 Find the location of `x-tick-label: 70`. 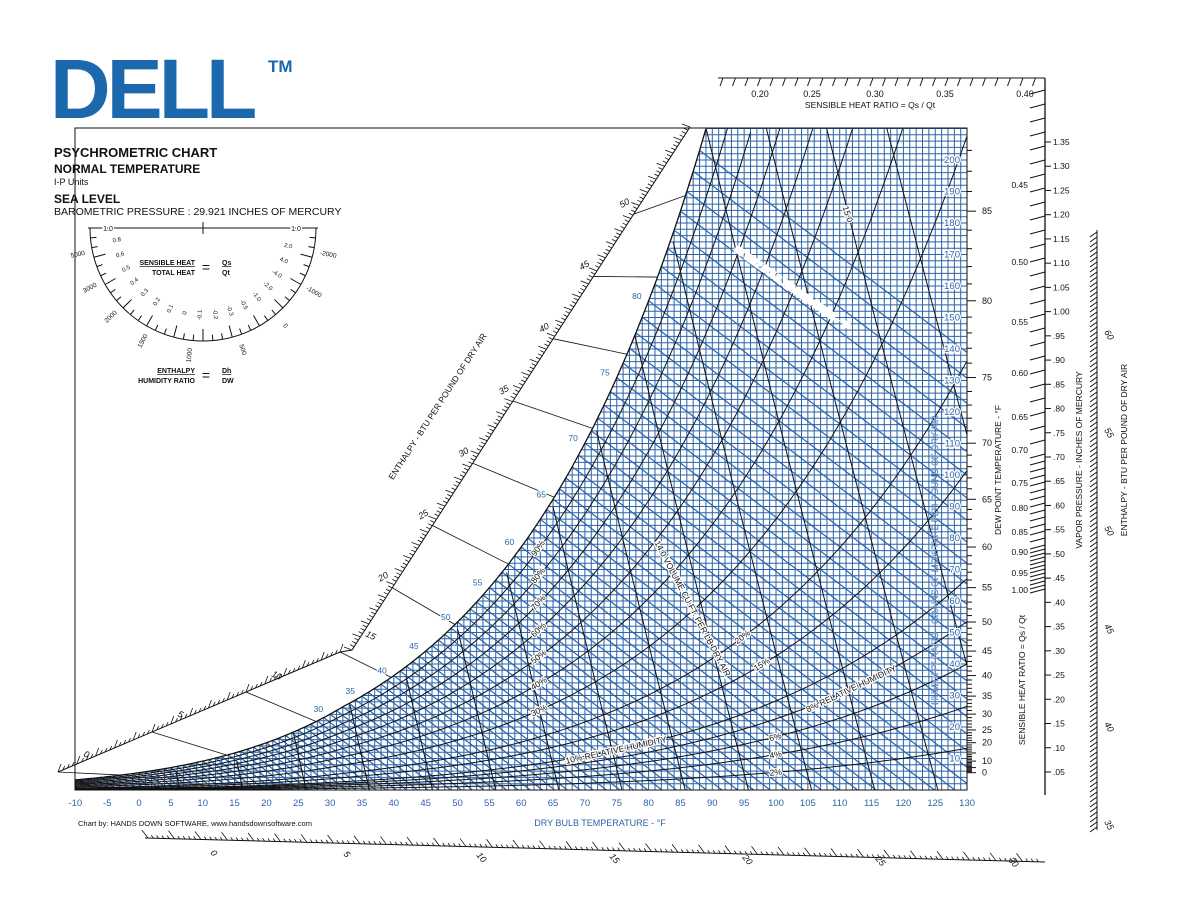

x-tick-label: 70 is located at coordinates (585, 803).